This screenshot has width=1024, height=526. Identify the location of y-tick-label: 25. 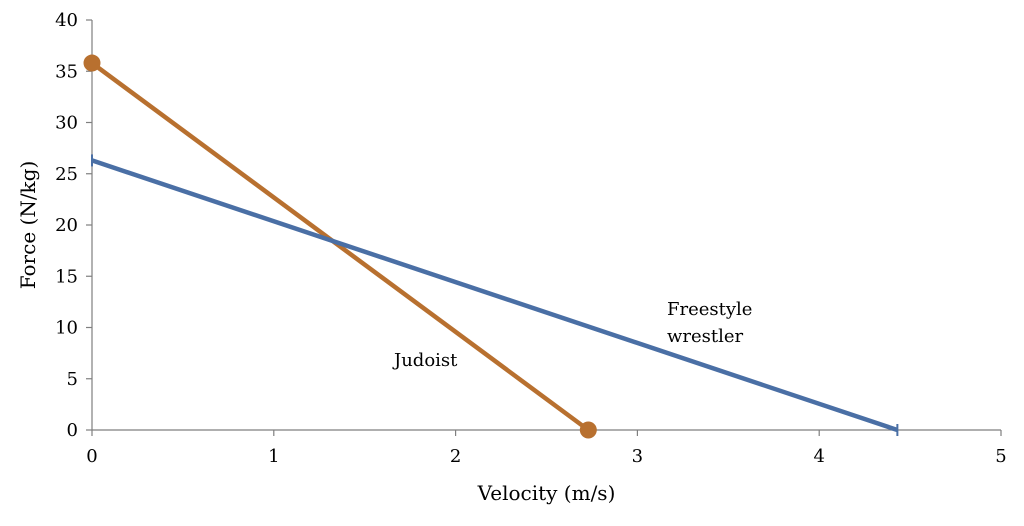
(66, 174).